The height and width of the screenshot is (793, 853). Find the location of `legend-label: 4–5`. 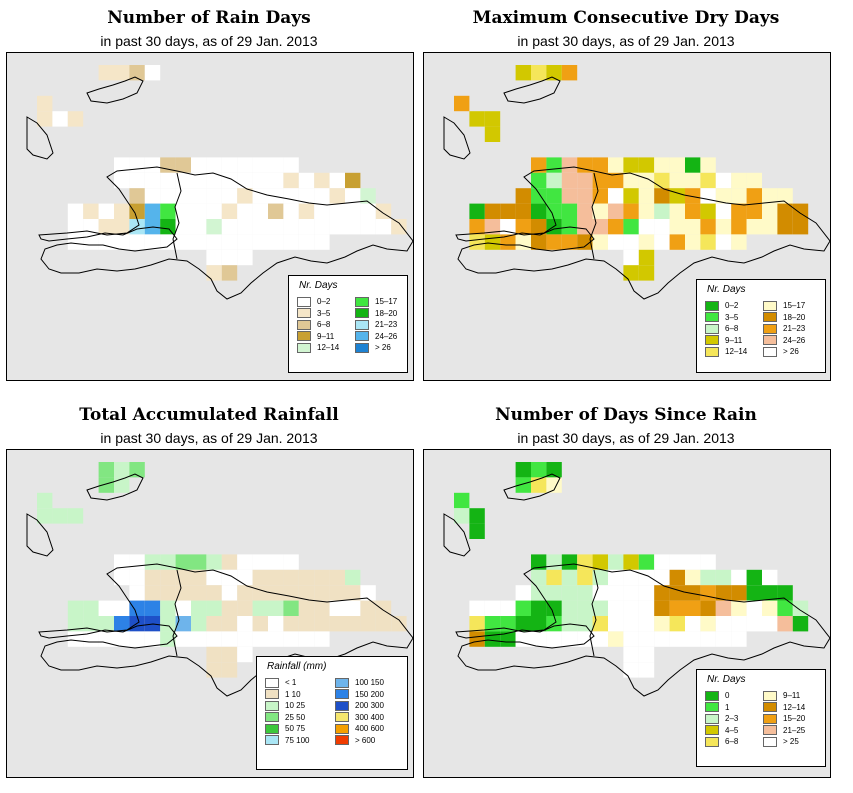

legend-label: 4–5 is located at coordinates (732, 730).